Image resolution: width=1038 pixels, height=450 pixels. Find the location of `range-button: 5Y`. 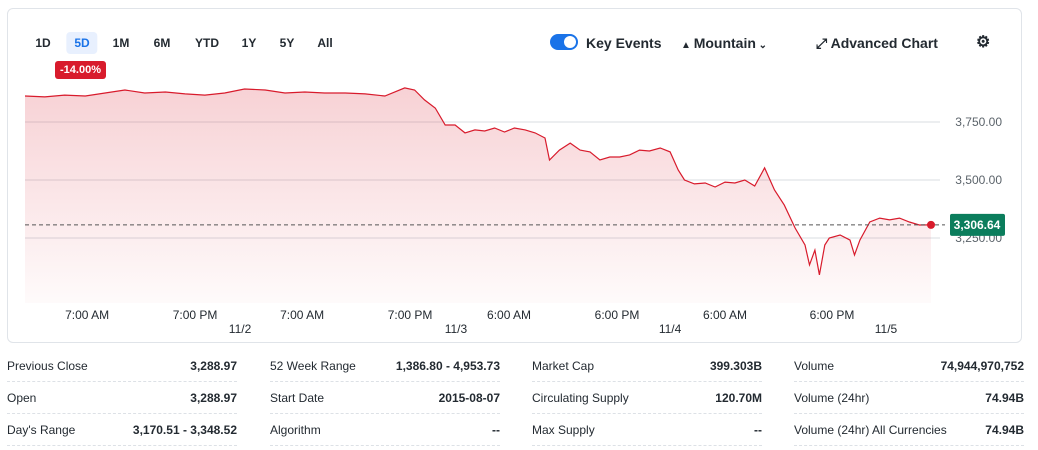

range-button: 5Y is located at coordinates (287, 43).